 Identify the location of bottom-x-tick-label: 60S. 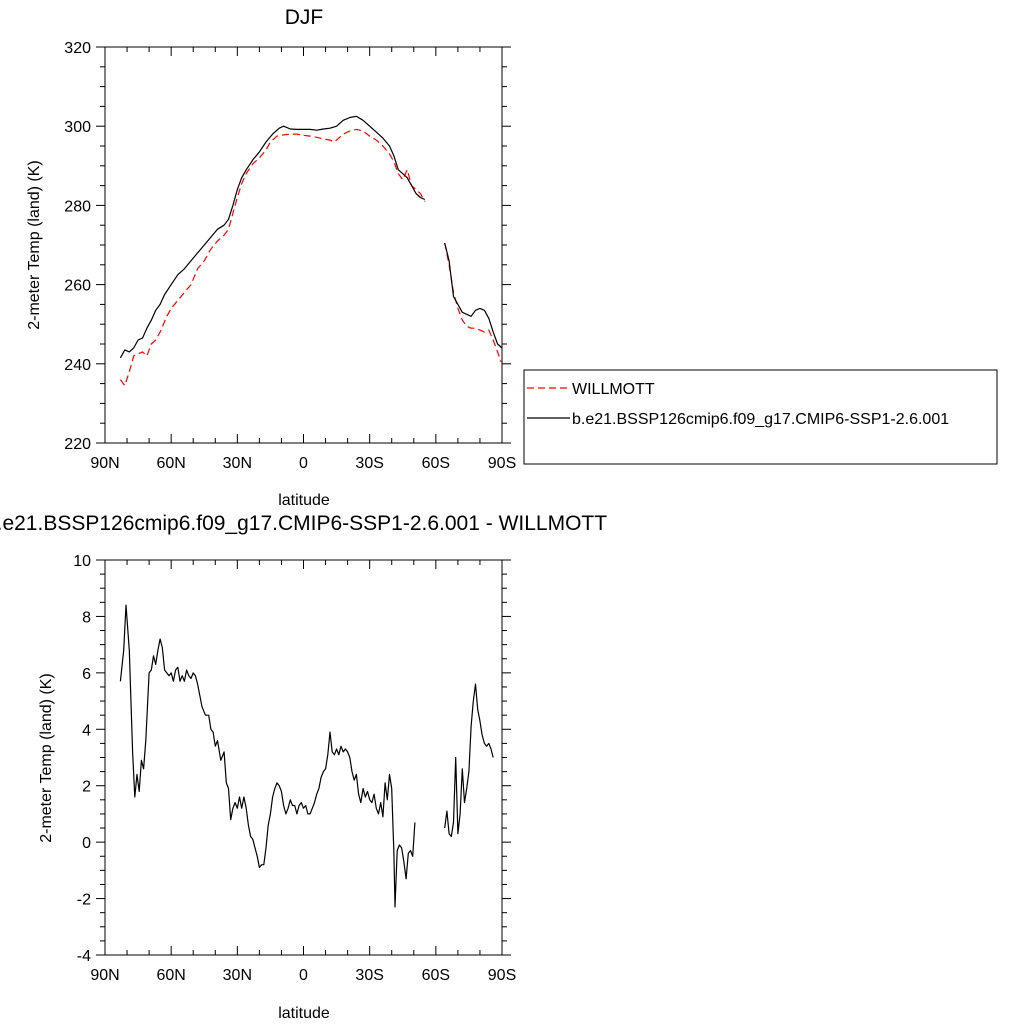
(436, 975).